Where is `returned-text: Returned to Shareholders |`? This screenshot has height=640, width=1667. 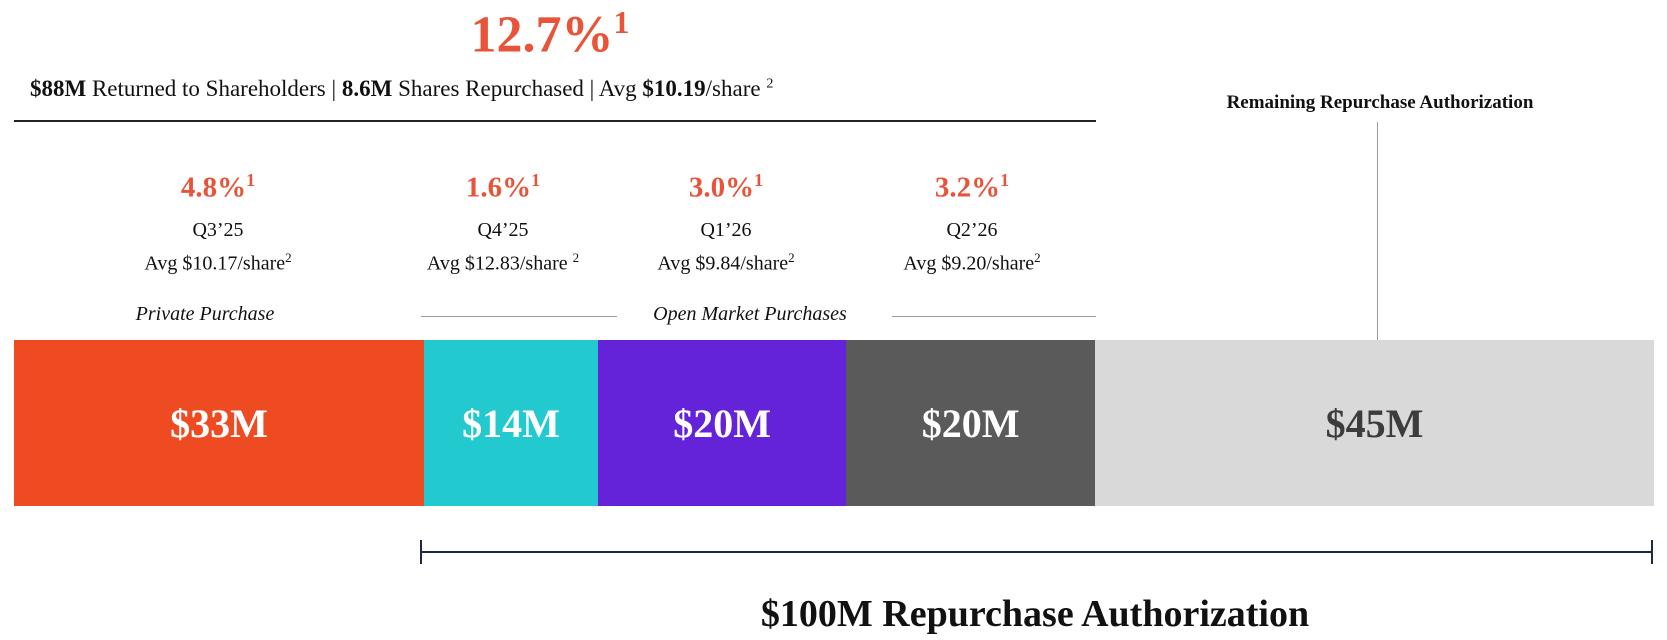 returned-text: Returned to Shareholders | is located at coordinates (214, 88).